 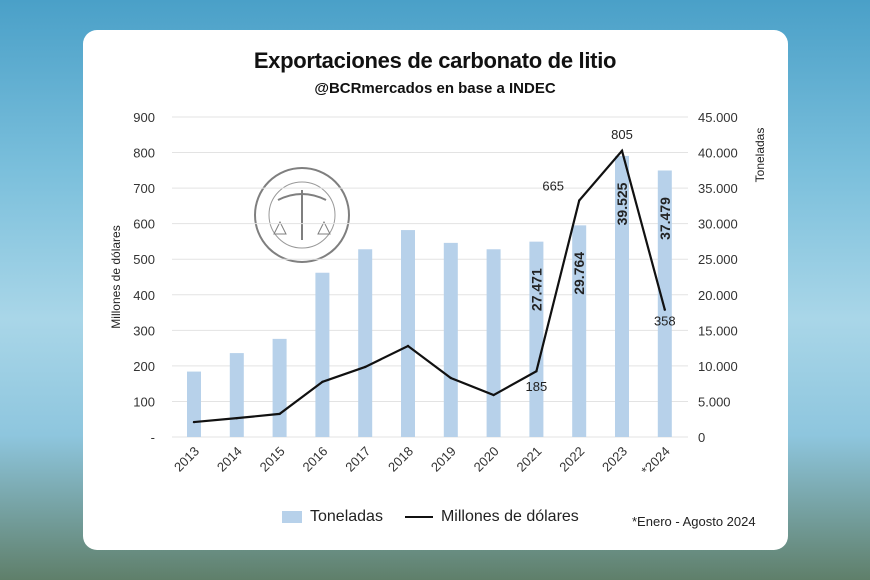 I want to click on bar-data-label: 39.525, so click(x=622, y=203).